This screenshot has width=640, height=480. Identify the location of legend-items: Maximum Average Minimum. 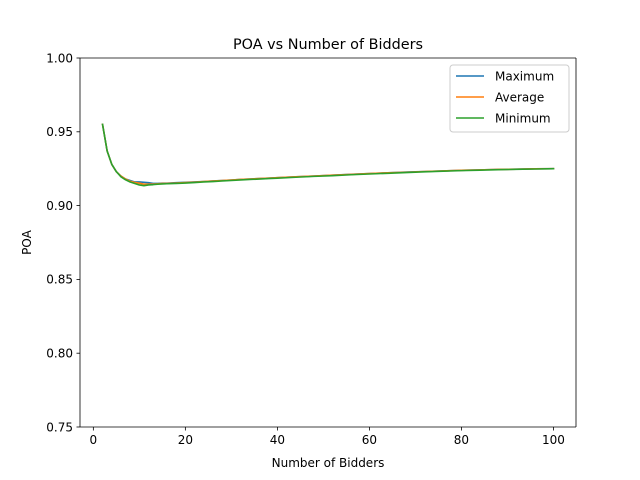
(505, 97).